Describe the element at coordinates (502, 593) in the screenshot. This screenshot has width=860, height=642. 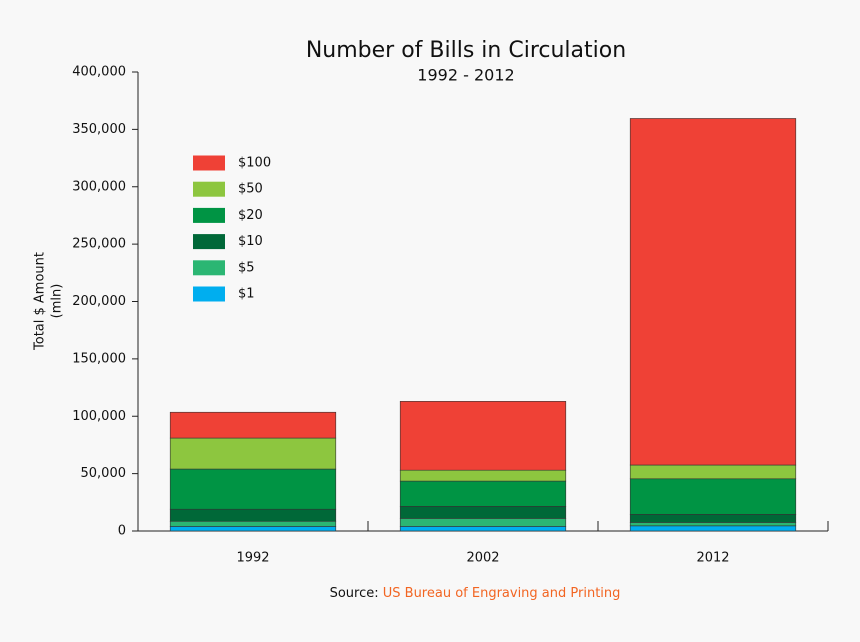
I see `source-text: US Bureau of Engraving and Printing` at that location.